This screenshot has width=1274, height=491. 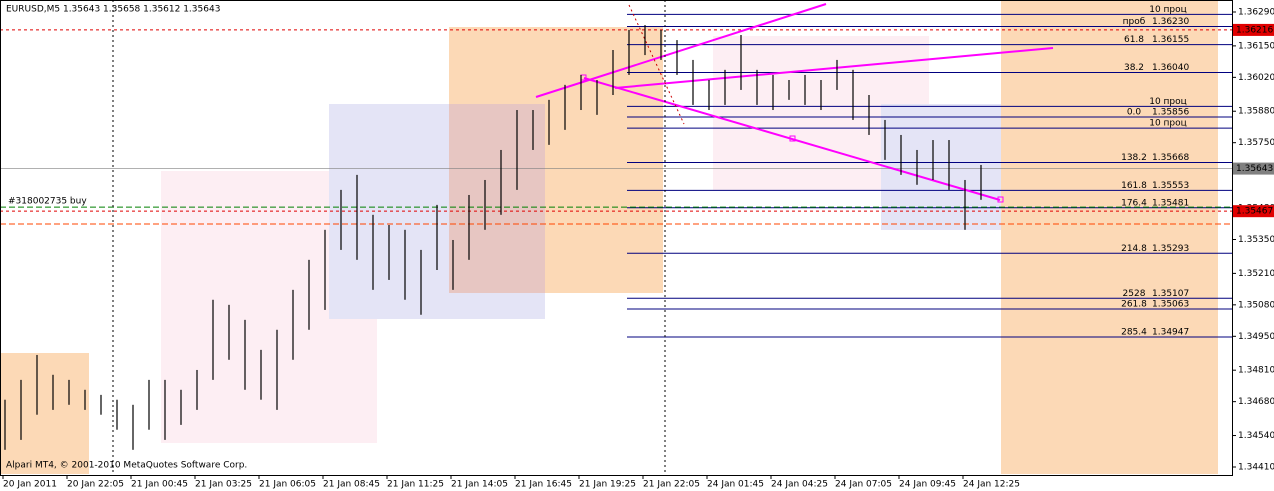 I want to click on fib-label: 38.2, so click(x=1134, y=68).